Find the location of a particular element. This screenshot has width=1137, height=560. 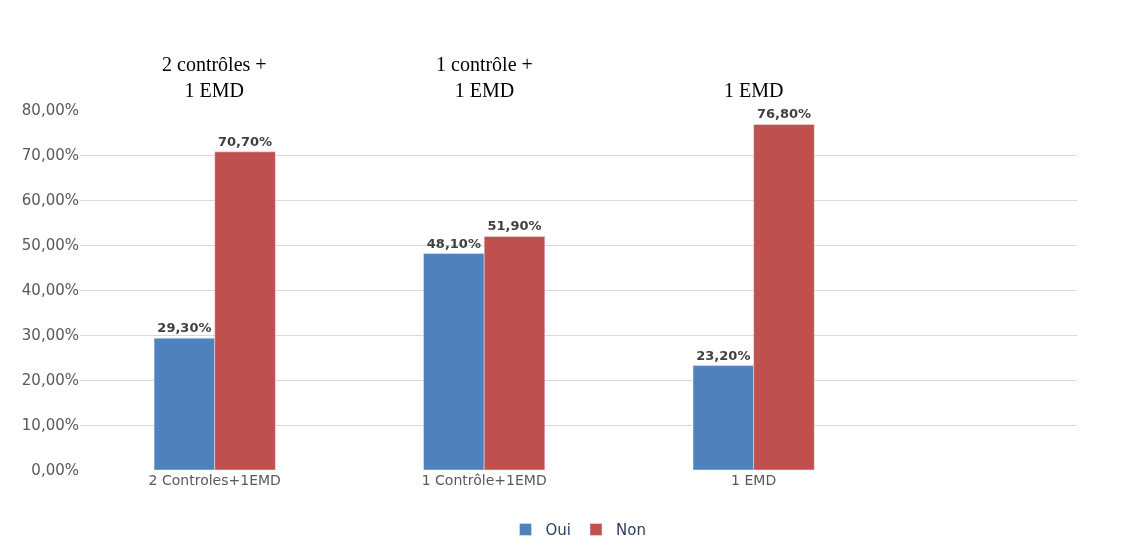

data-label: 76,80% is located at coordinates (784, 114).